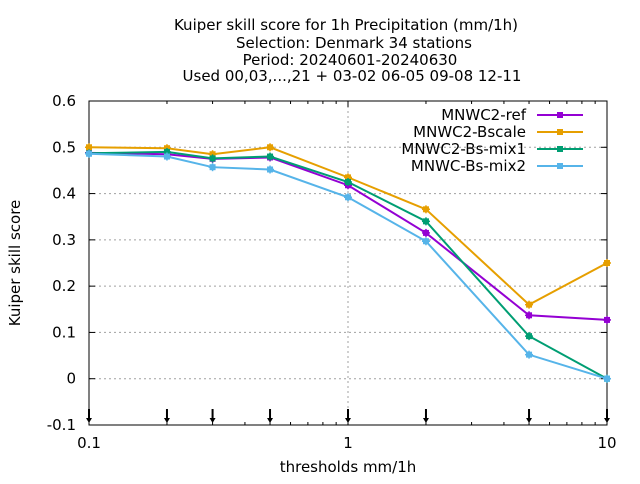 The height and width of the screenshot is (484, 640). I want to click on y-tick-label: -0.1, so click(61, 425).